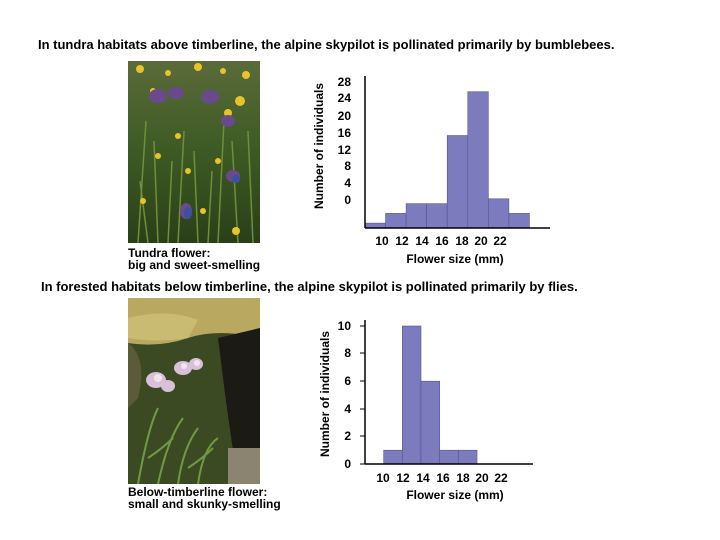  Describe the element at coordinates (194, 265) in the screenshot. I see `tundra-caption-line2: big and sweet-smelling` at that location.